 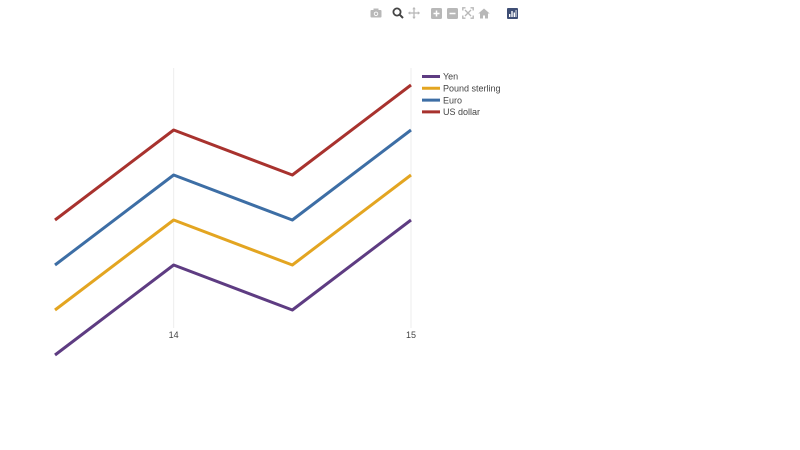 I want to click on pan-button, so click(x=414, y=13).